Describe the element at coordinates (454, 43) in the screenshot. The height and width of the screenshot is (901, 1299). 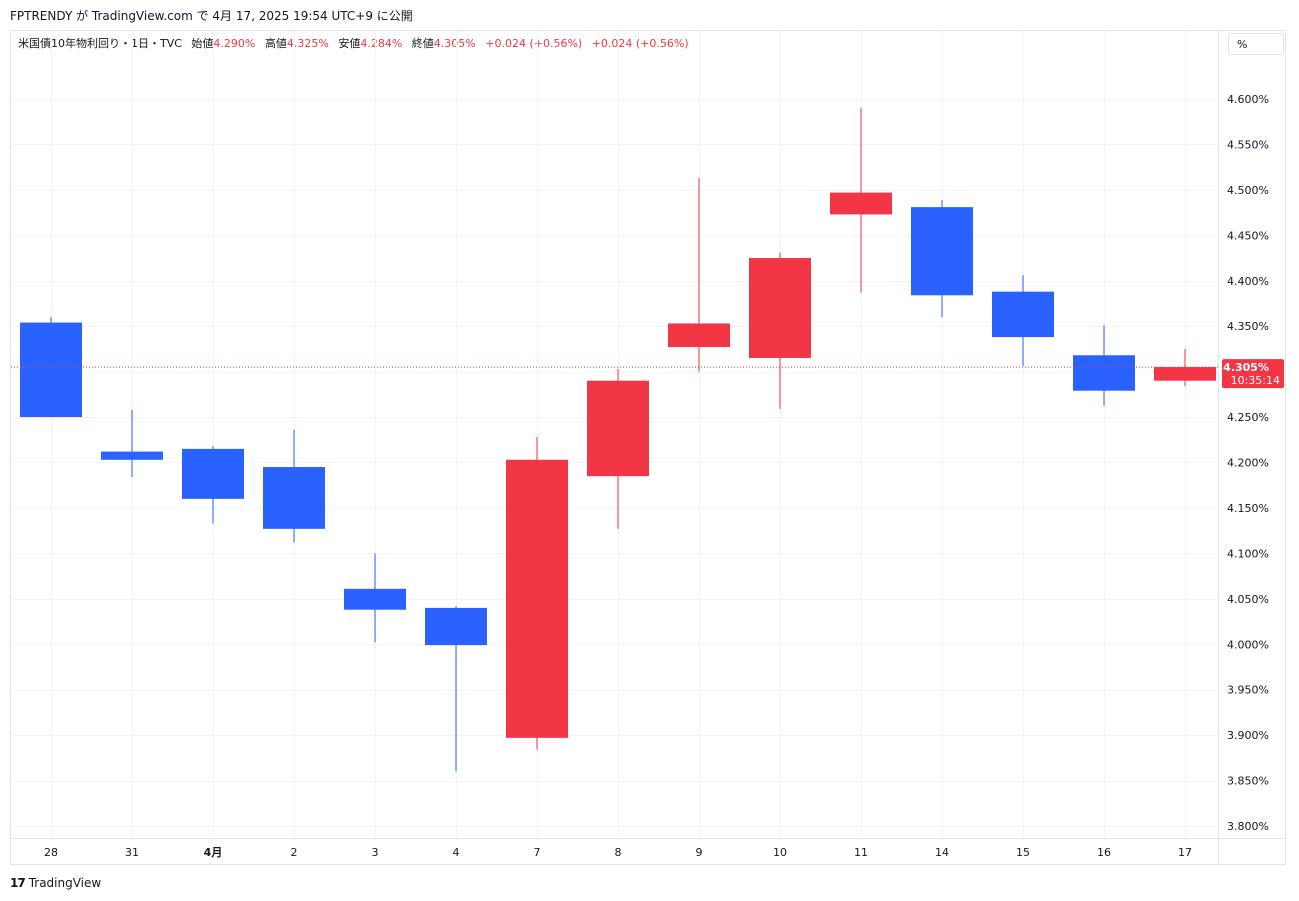
I see `close-value: 4.305%` at that location.